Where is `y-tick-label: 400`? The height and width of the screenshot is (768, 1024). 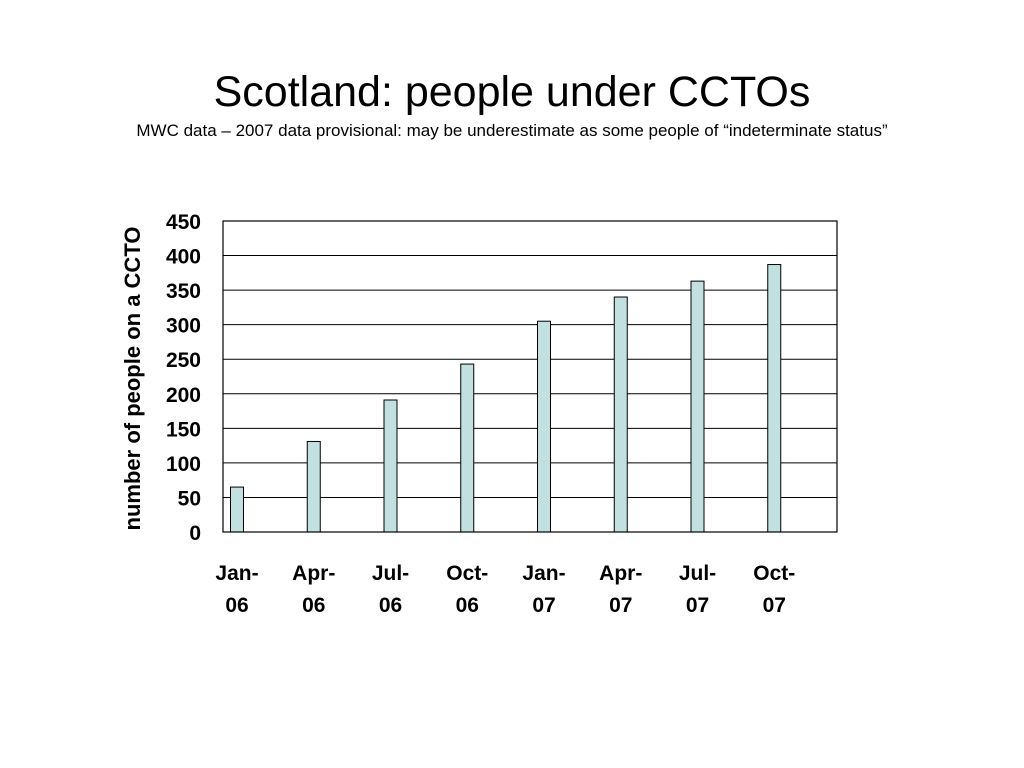
y-tick-label: 400 is located at coordinates (183, 257).